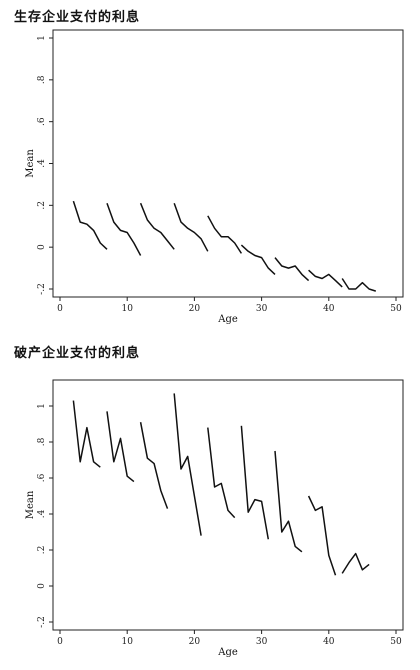  Describe the element at coordinates (77, 17) in the screenshot. I see `chart-title: 生存企业支付的利息` at that location.